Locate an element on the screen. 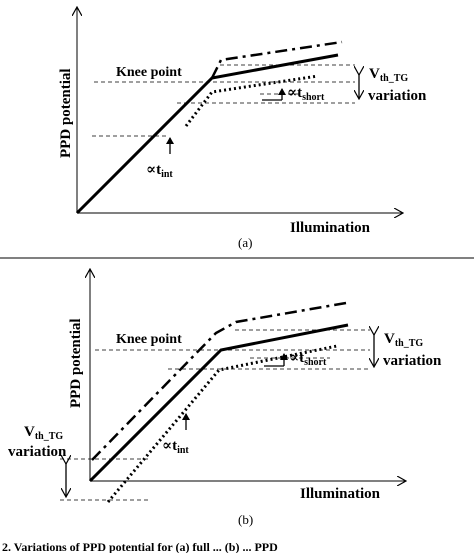 The width and height of the screenshot is (474, 553). variation-left-label: variation is located at coordinates (37, 452).